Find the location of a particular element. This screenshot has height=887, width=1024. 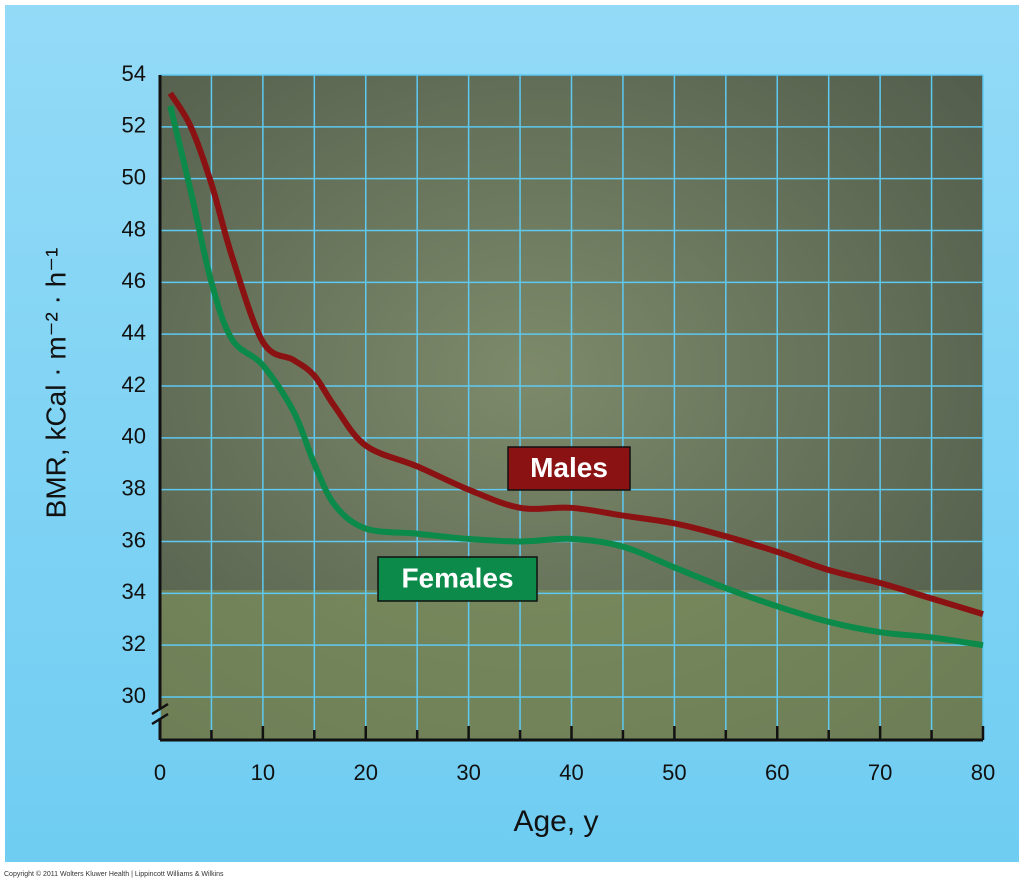

x-tick-label: 0 is located at coordinates (160, 772).